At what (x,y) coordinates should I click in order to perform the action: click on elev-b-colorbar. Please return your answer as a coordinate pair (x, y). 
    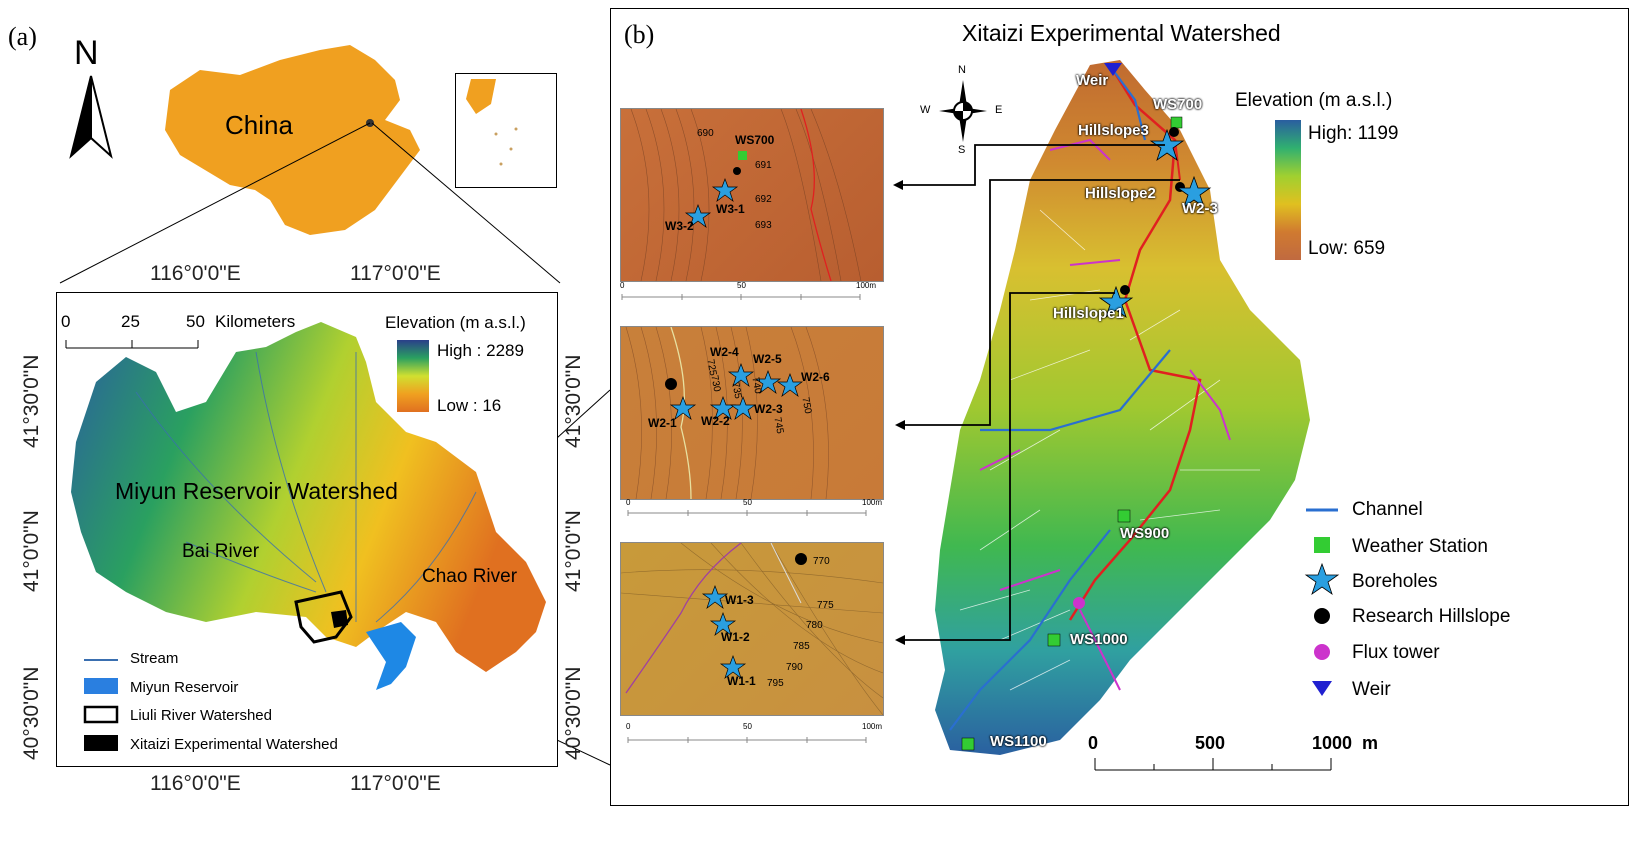
    Looking at the image, I should click on (1288, 190).